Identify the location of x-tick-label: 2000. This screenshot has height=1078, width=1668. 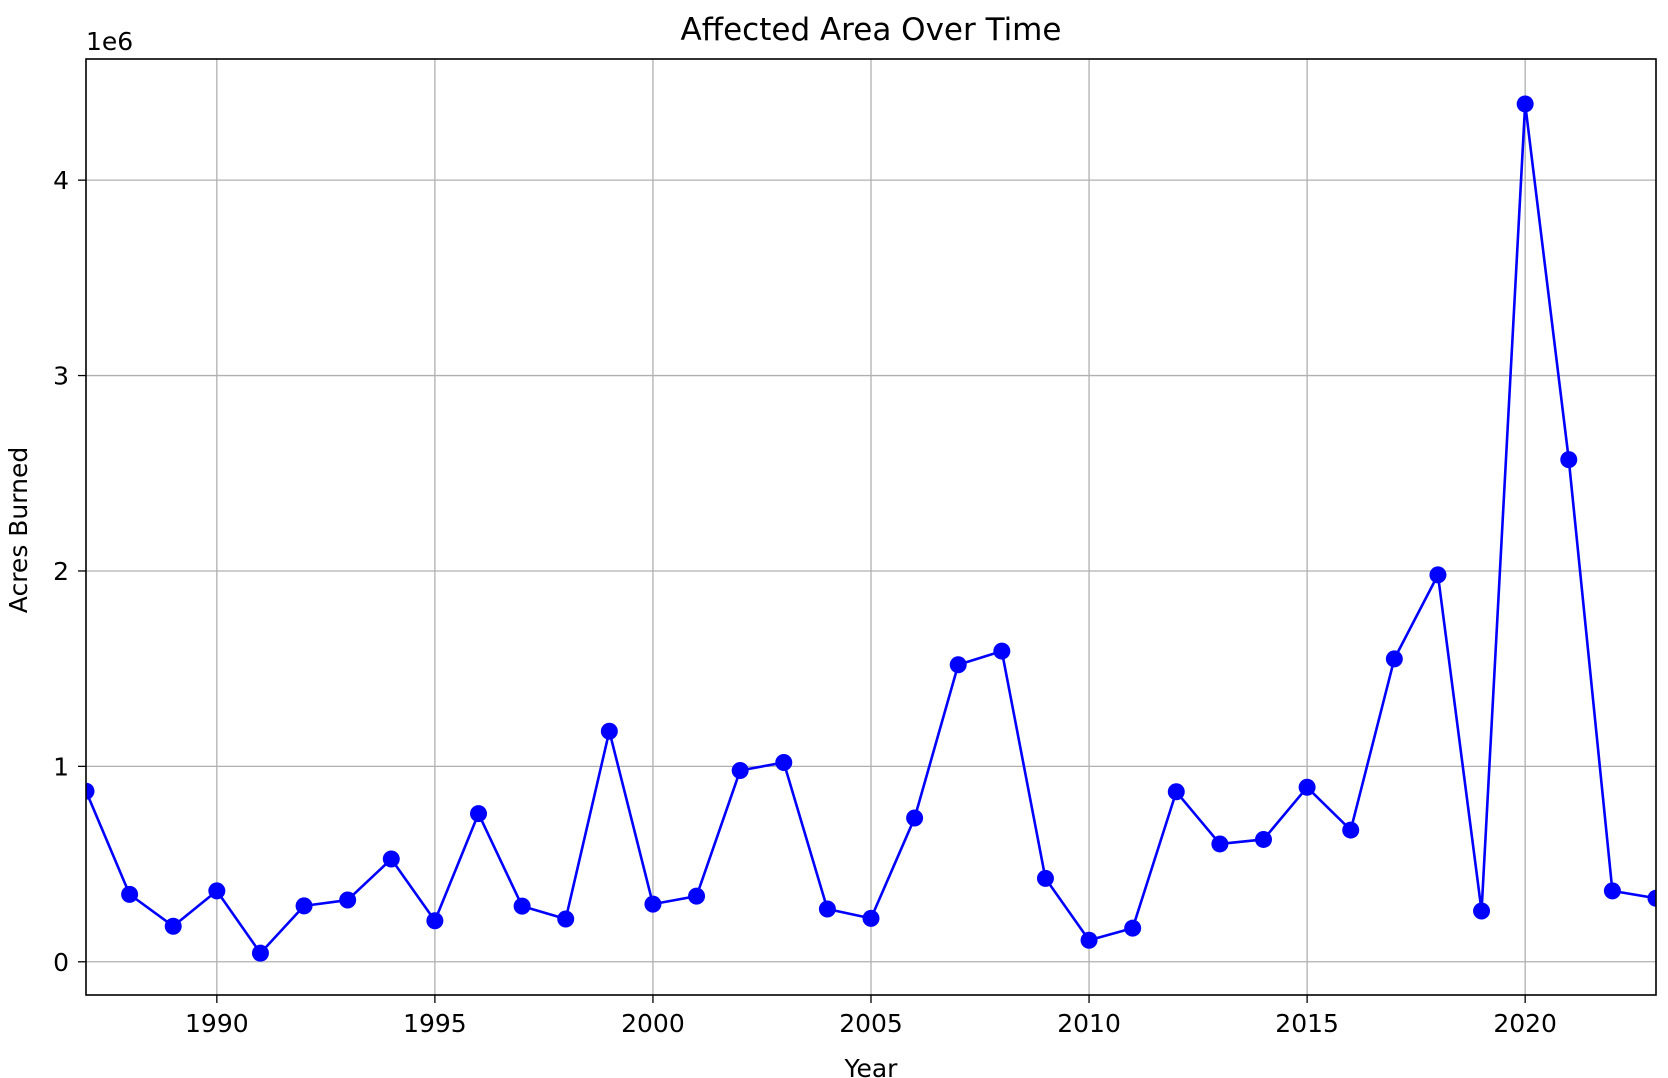
(653, 1023).